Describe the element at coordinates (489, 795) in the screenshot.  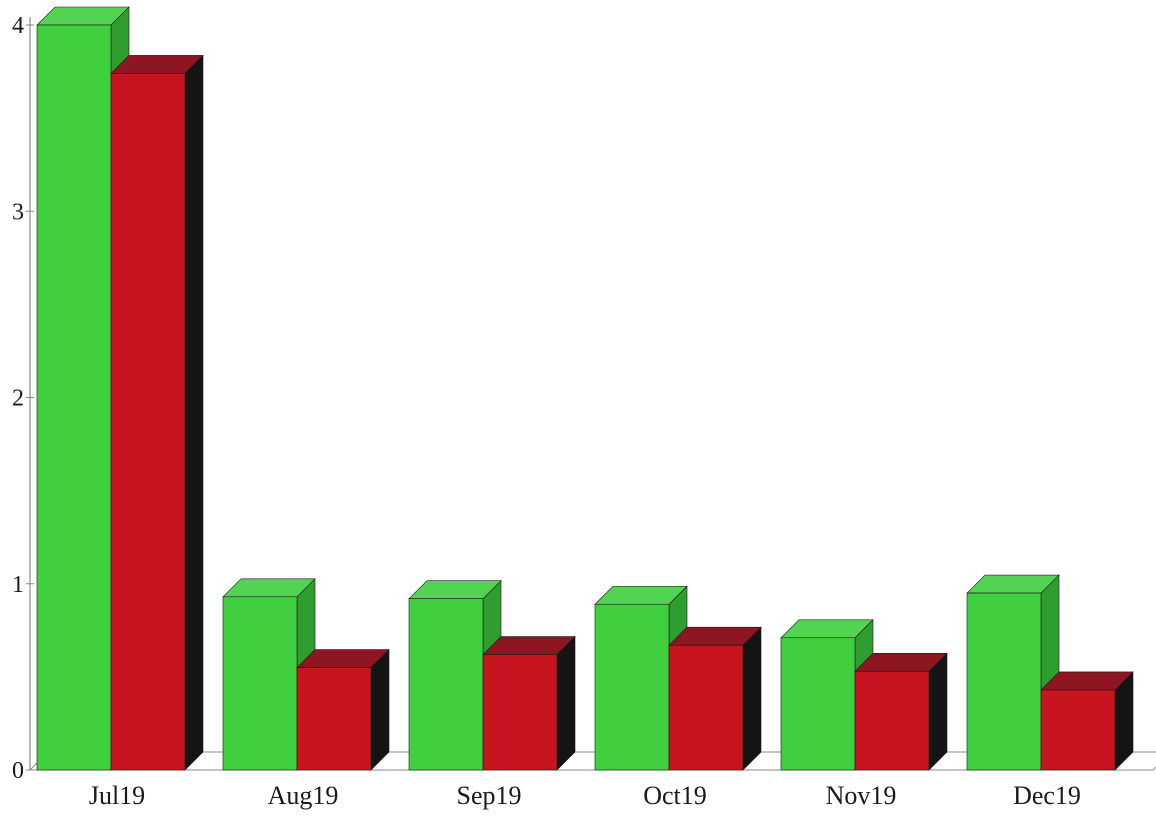
I see `x-category-label: Sep19` at that location.